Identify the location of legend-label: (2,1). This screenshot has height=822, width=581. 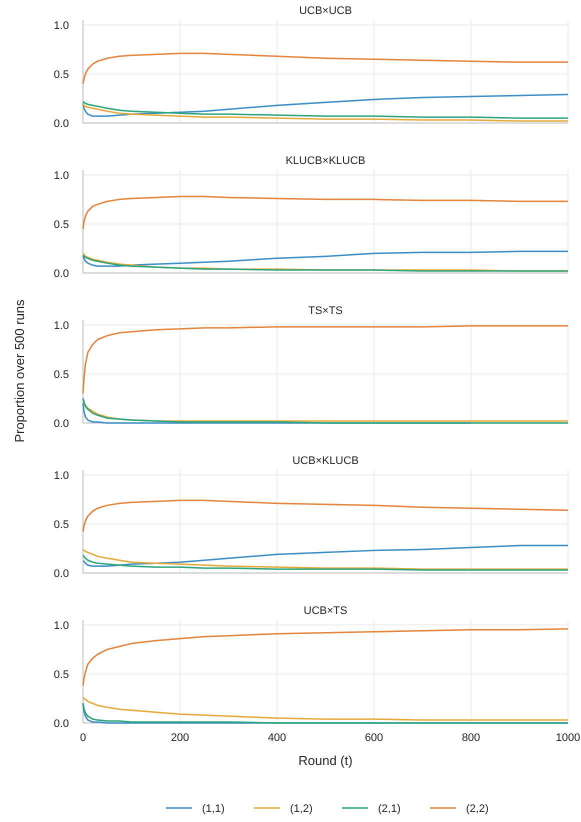
(389, 808).